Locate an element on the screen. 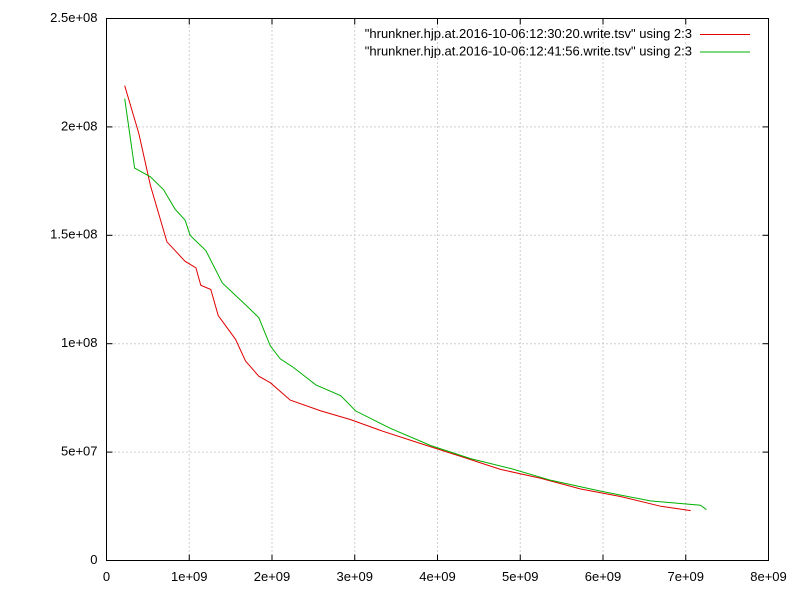 This screenshot has height=600, width=800. x-tick-label: 4e+09 is located at coordinates (437, 576).